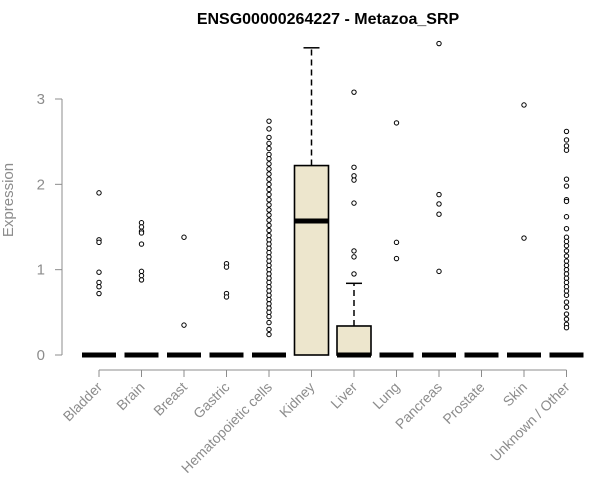 The height and width of the screenshot is (500, 600). What do you see at coordinates (130, 396) in the screenshot?
I see `x-tick-label: Brain` at bounding box center [130, 396].